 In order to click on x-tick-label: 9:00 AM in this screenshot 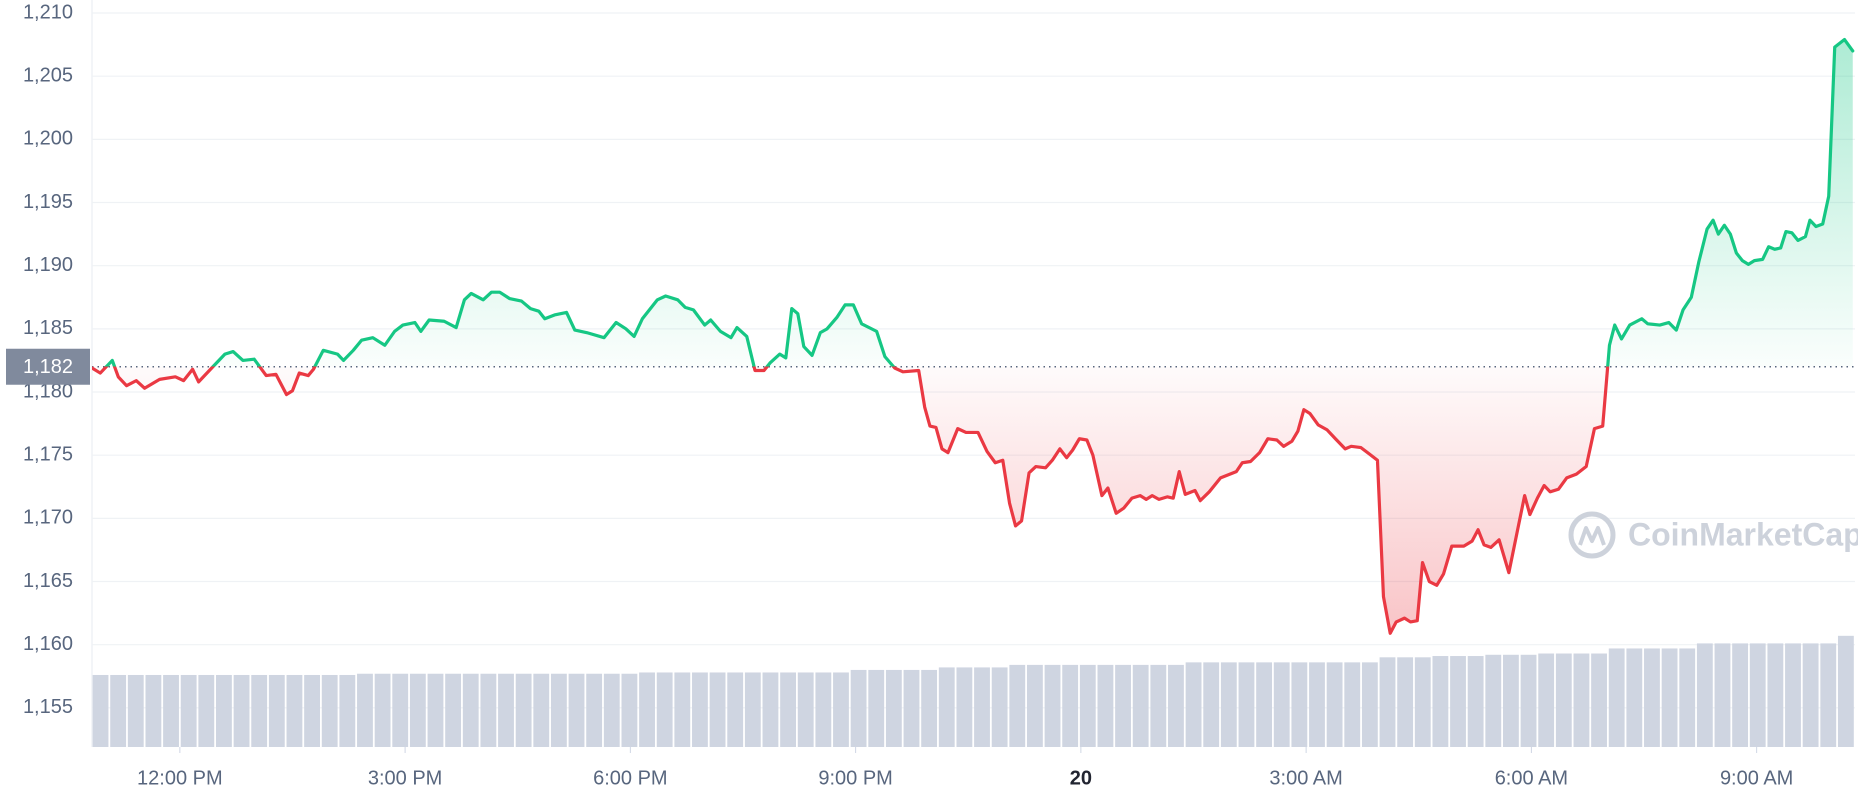, I will do `click(1756, 778)`.